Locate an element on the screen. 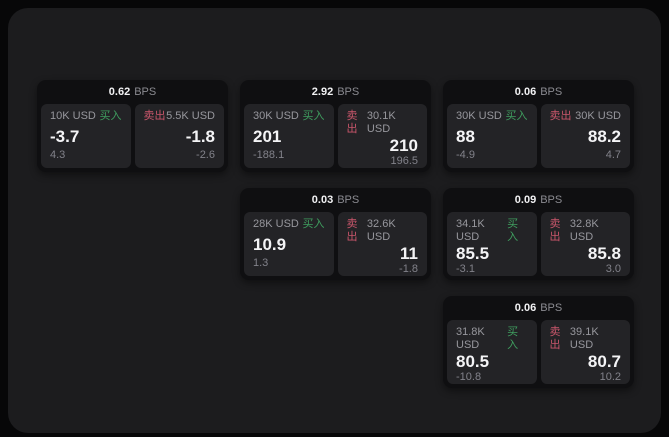 This screenshot has height=437, width=669. sell-delta: 3.0 is located at coordinates (613, 269).